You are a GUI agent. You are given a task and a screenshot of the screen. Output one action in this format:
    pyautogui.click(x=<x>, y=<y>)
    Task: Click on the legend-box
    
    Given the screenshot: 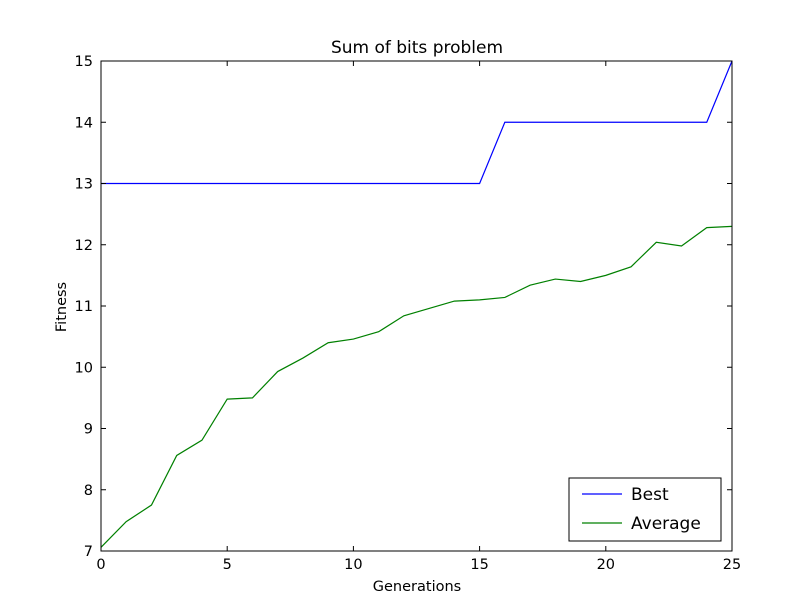 What is the action you would take?
    pyautogui.click(x=645, y=509)
    